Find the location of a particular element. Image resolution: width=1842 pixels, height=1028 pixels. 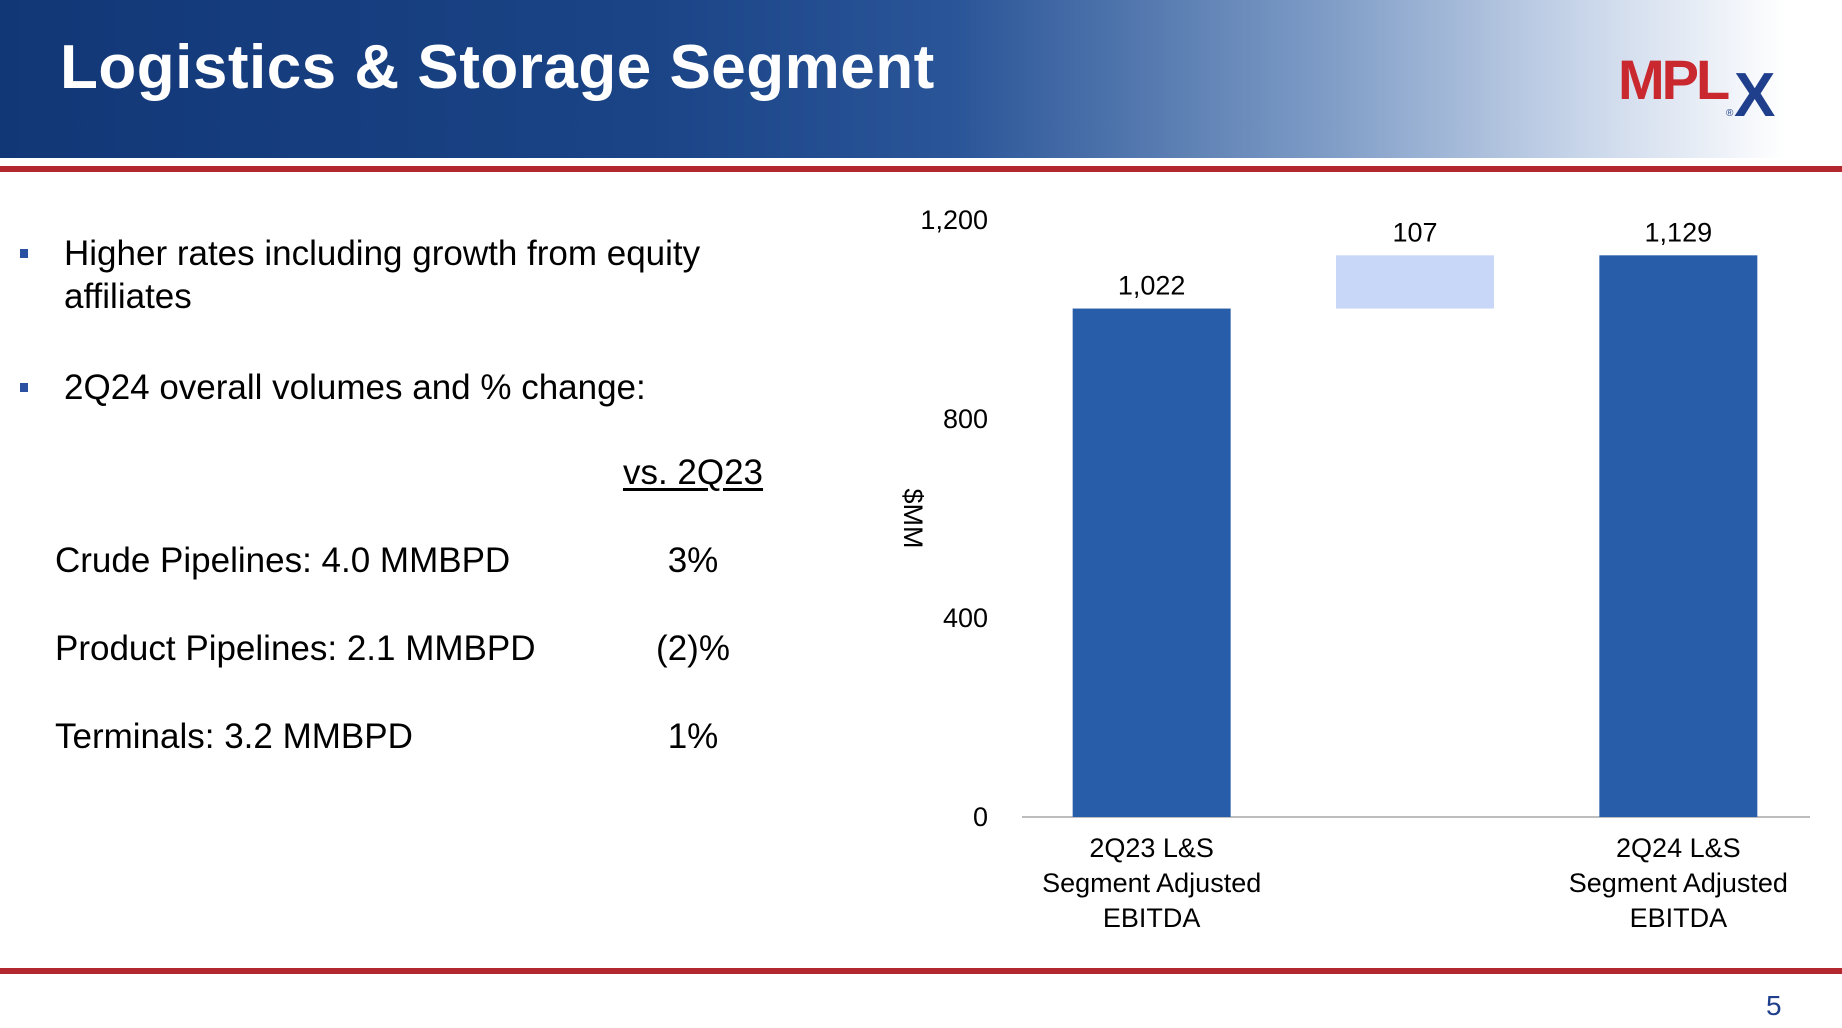

data-label: 1,129 is located at coordinates (1679, 232).